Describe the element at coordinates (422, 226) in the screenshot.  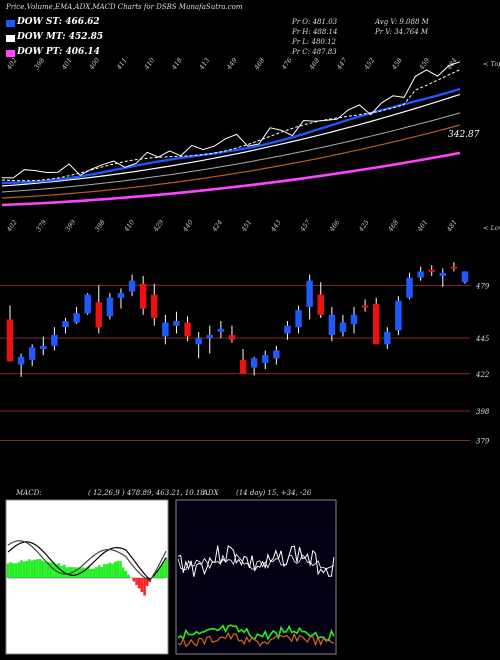
I see `lows-tick: 461` at that location.